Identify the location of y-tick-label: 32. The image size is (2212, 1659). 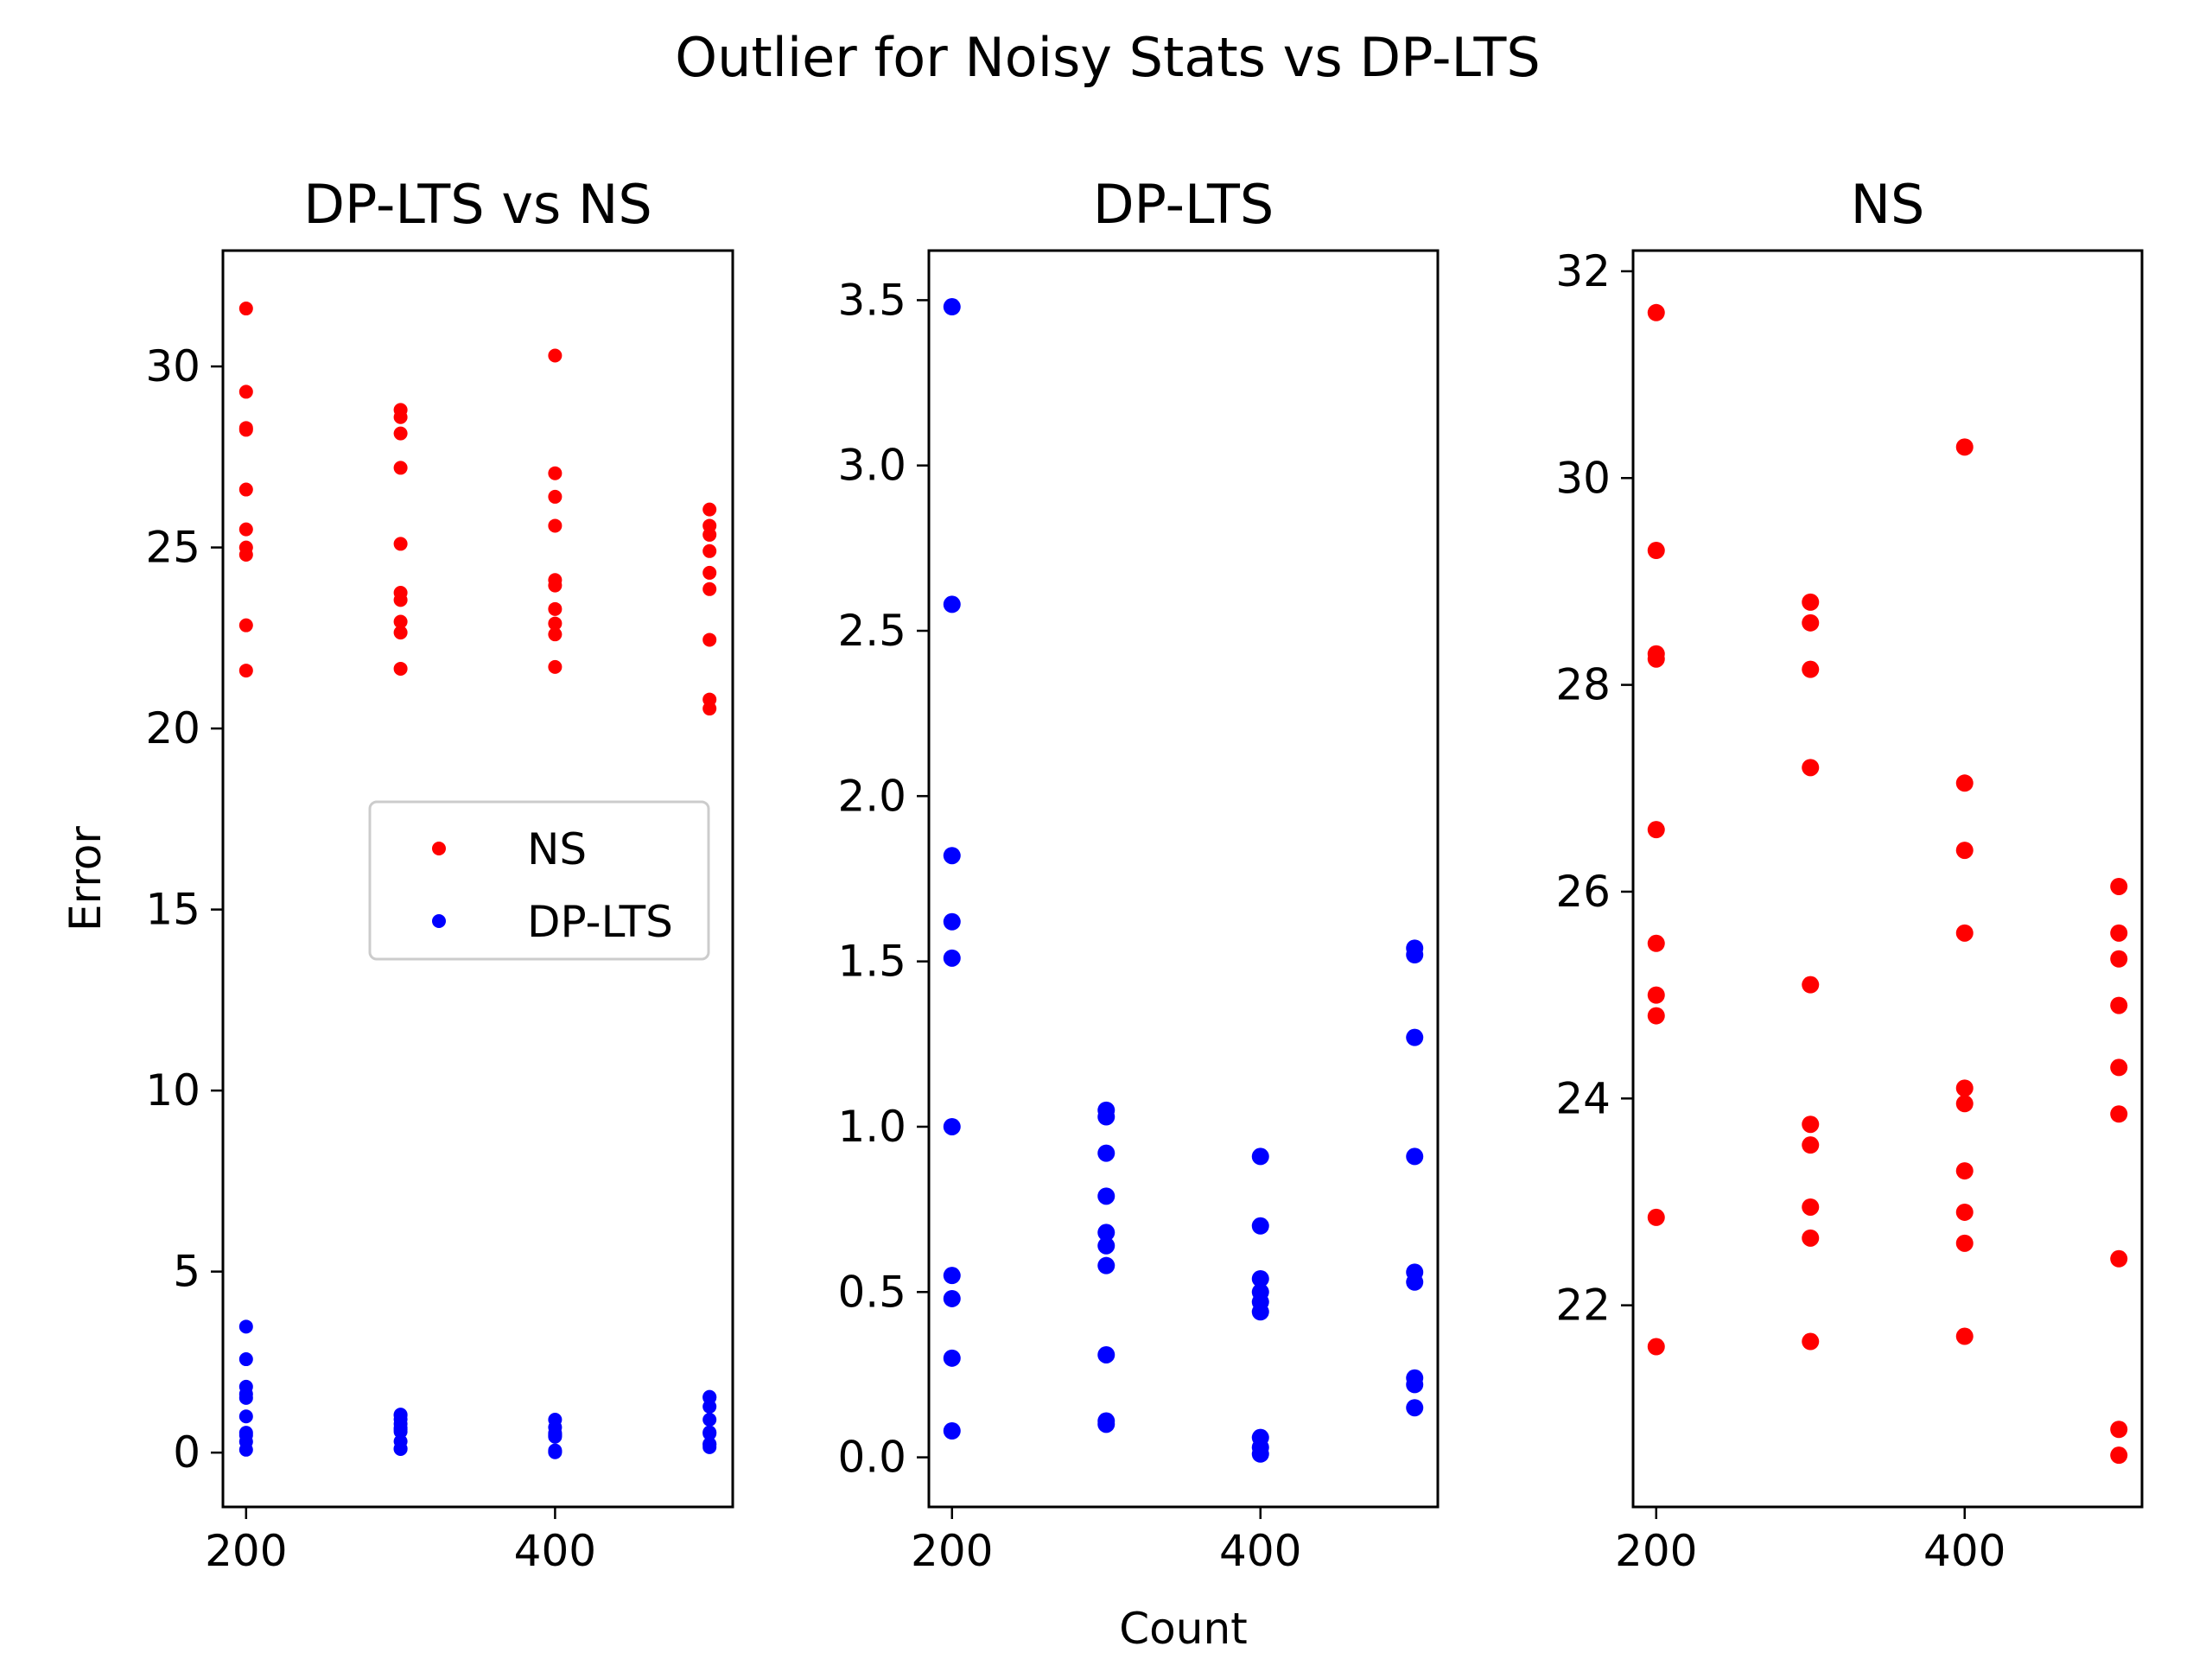
(1583, 271).